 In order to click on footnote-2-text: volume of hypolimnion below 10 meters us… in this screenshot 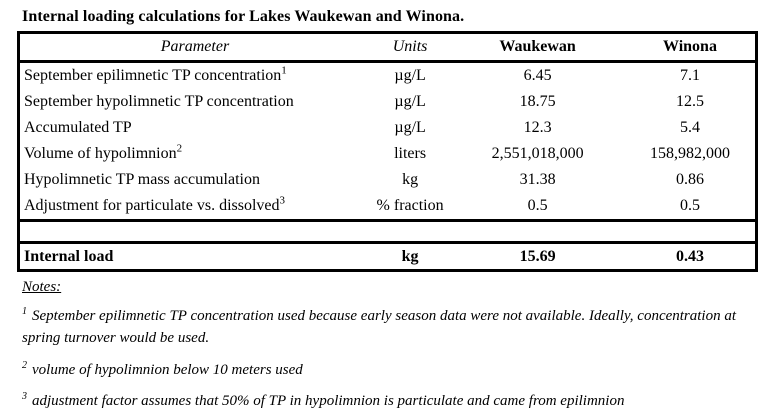, I will do `click(167, 369)`.